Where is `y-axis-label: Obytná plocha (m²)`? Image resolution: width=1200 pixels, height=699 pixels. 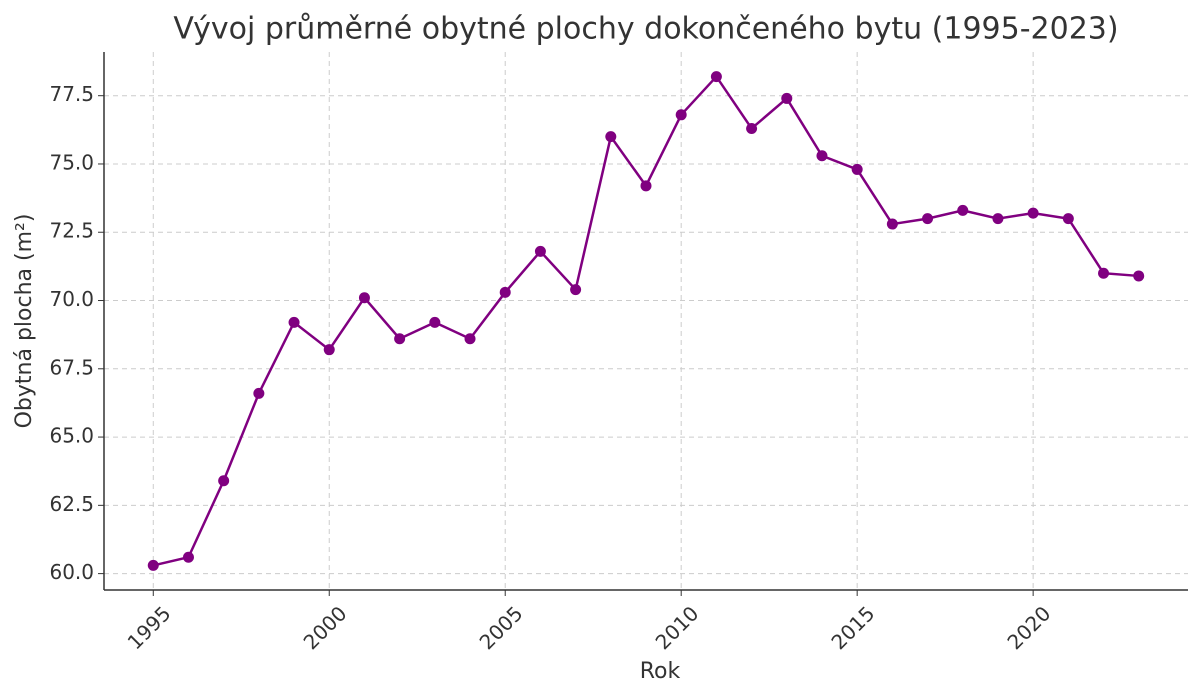 y-axis-label: Obytná plocha (m²) is located at coordinates (24, 321).